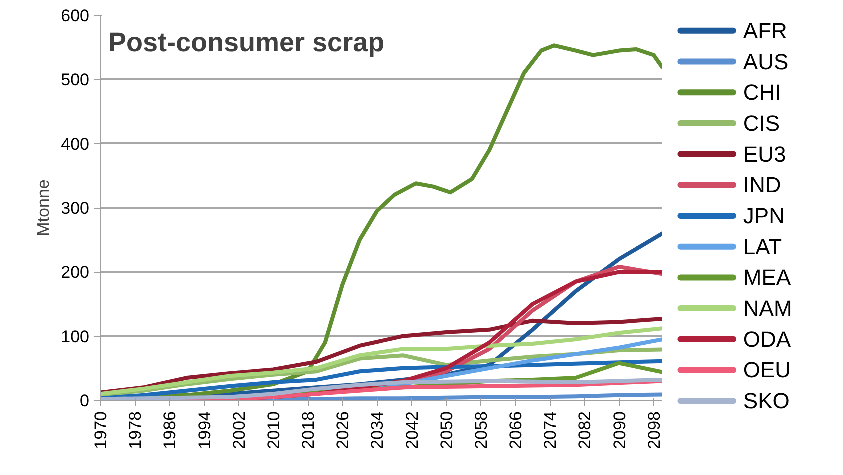 The width and height of the screenshot is (843, 475). What do you see at coordinates (75, 16) in the screenshot?
I see `y-tick-label: 600` at bounding box center [75, 16].